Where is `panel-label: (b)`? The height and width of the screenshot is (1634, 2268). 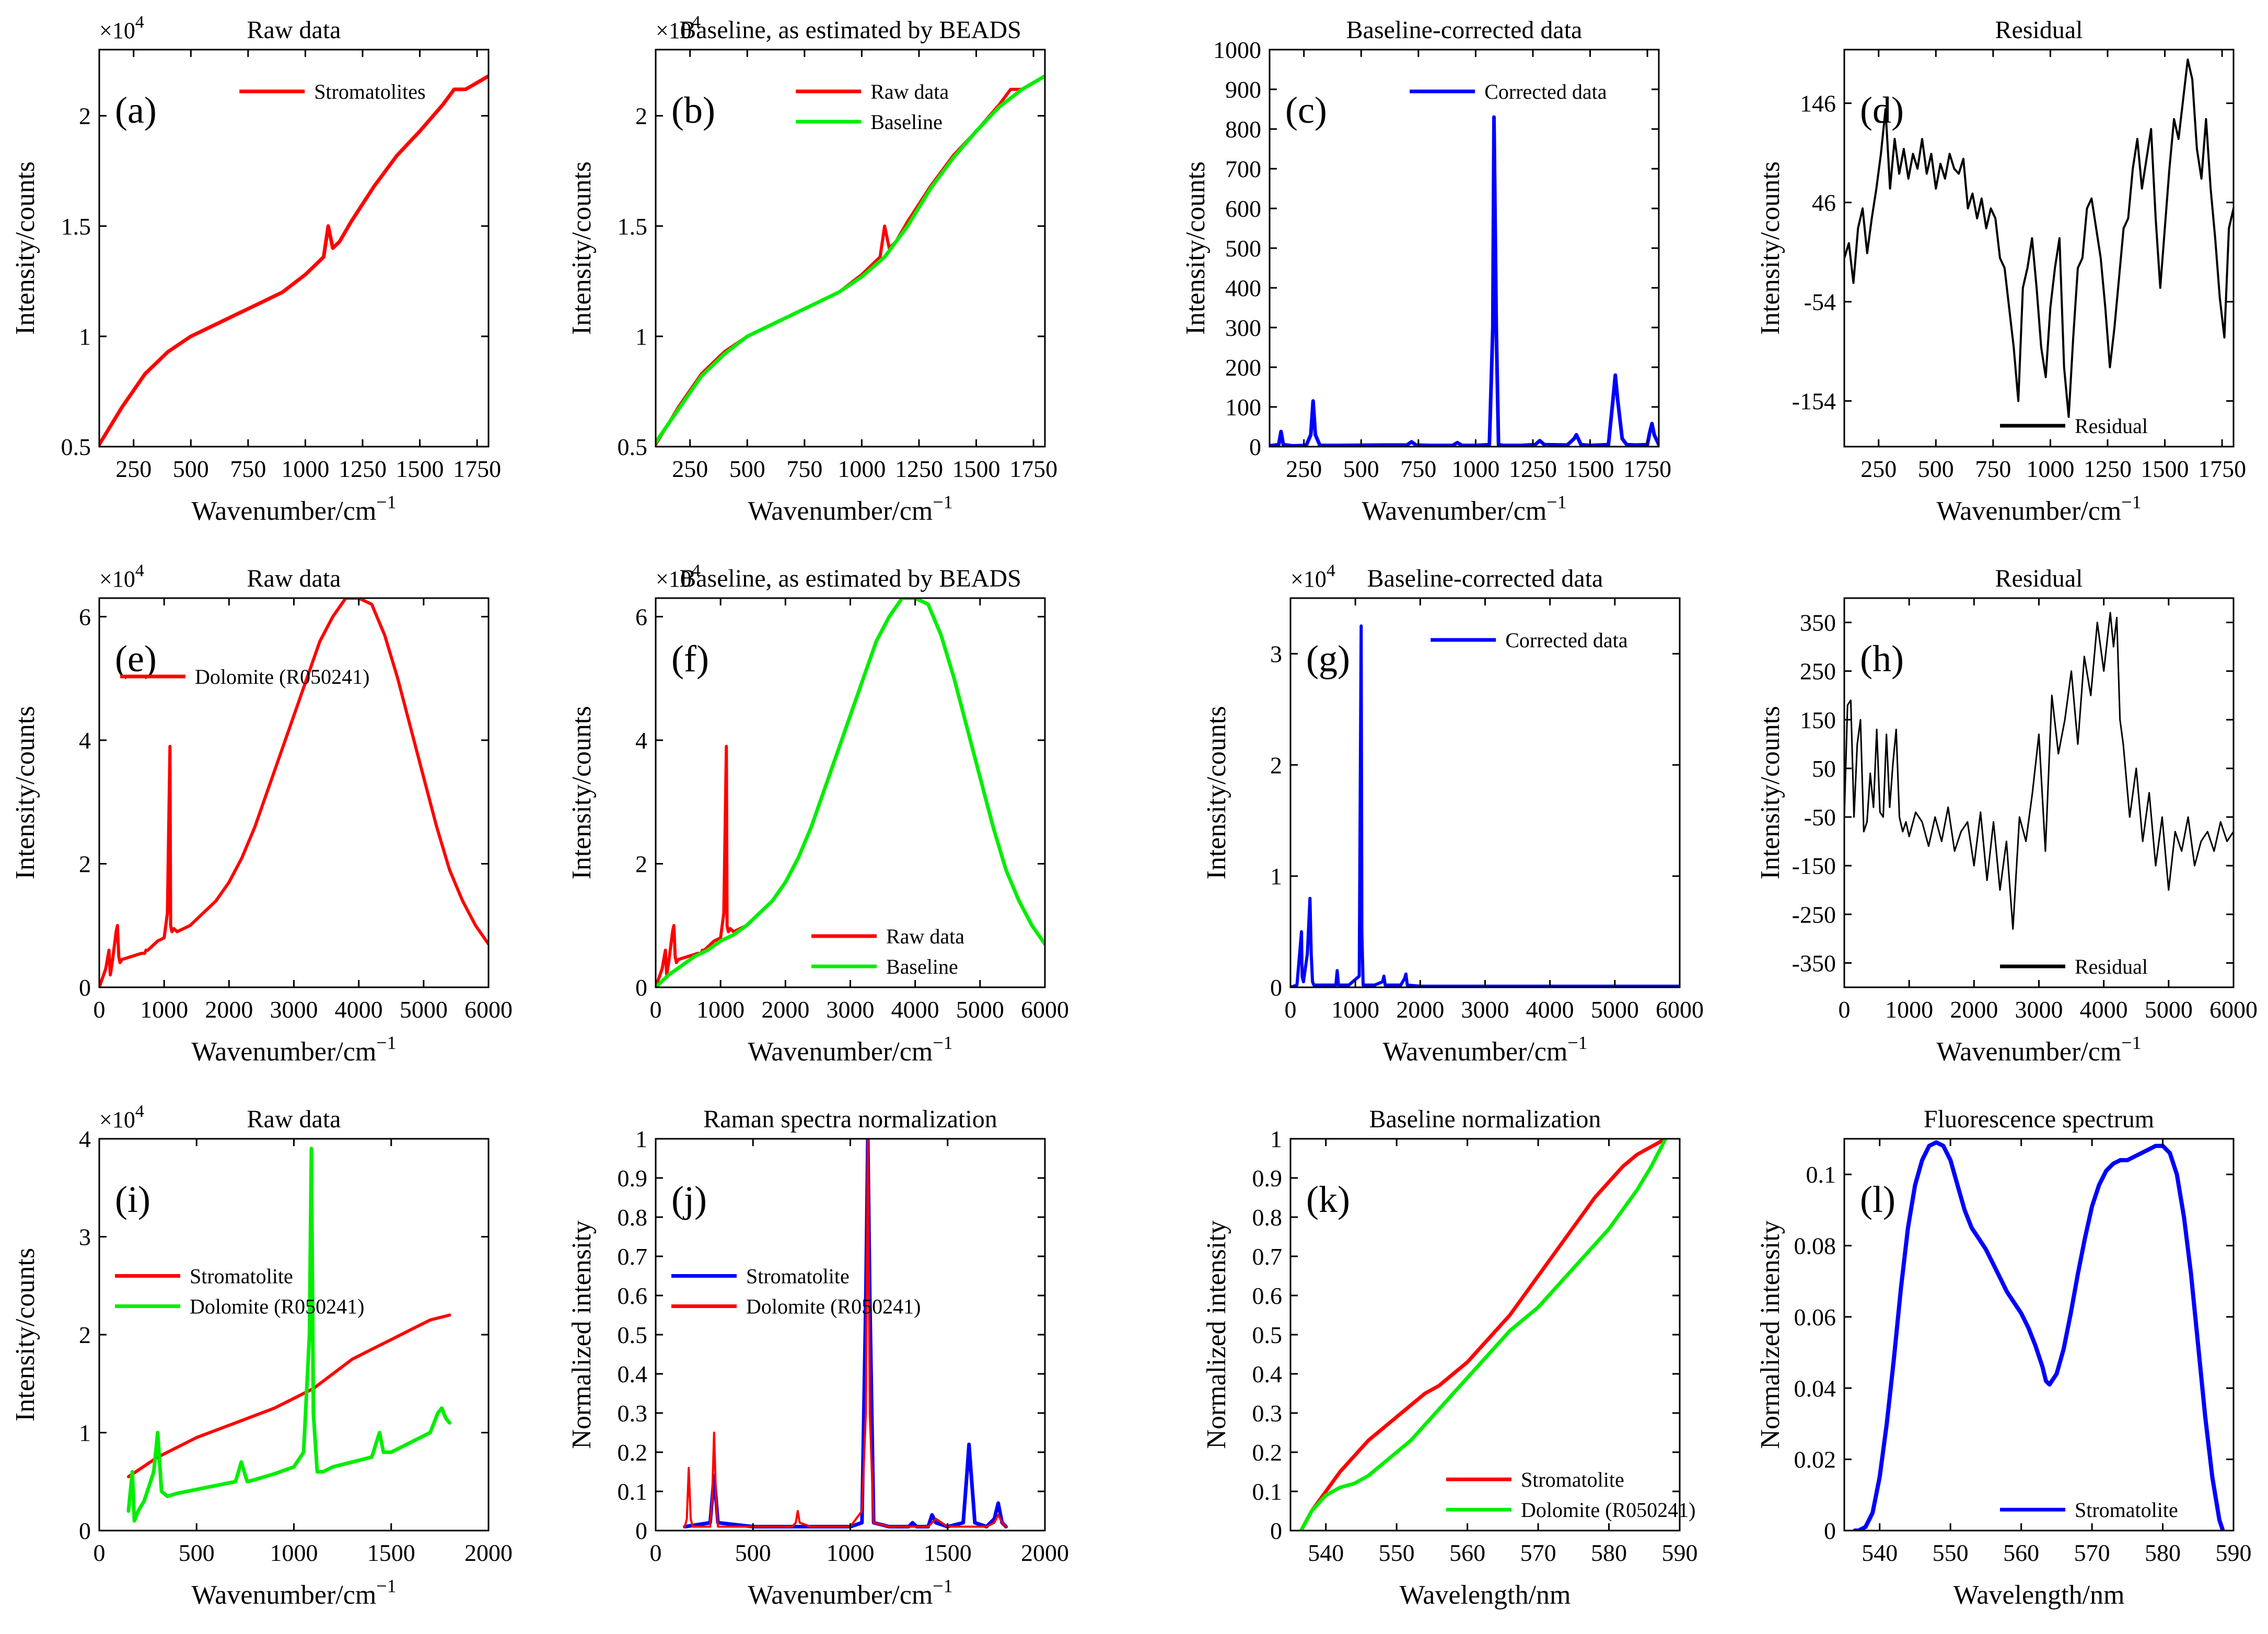 panel-label: (b) is located at coordinates (693, 110).